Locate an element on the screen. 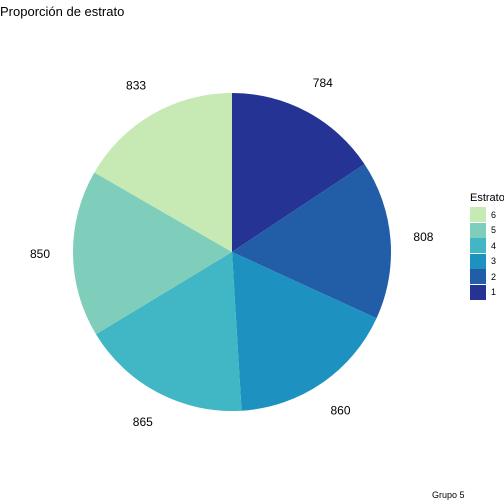  legend-item-2: 2 is located at coordinates (487, 277).